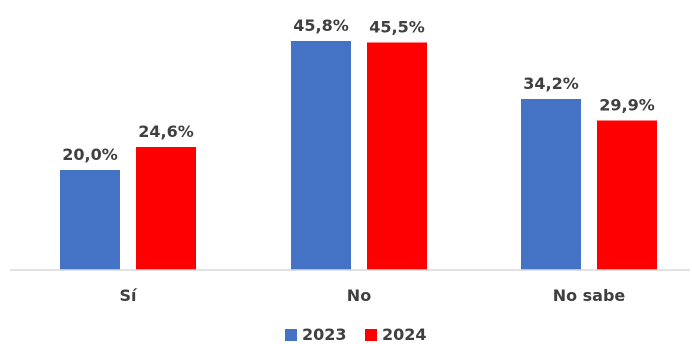  What do you see at coordinates (404, 334) in the screenshot?
I see `legend-label-2024: 2024` at bounding box center [404, 334].